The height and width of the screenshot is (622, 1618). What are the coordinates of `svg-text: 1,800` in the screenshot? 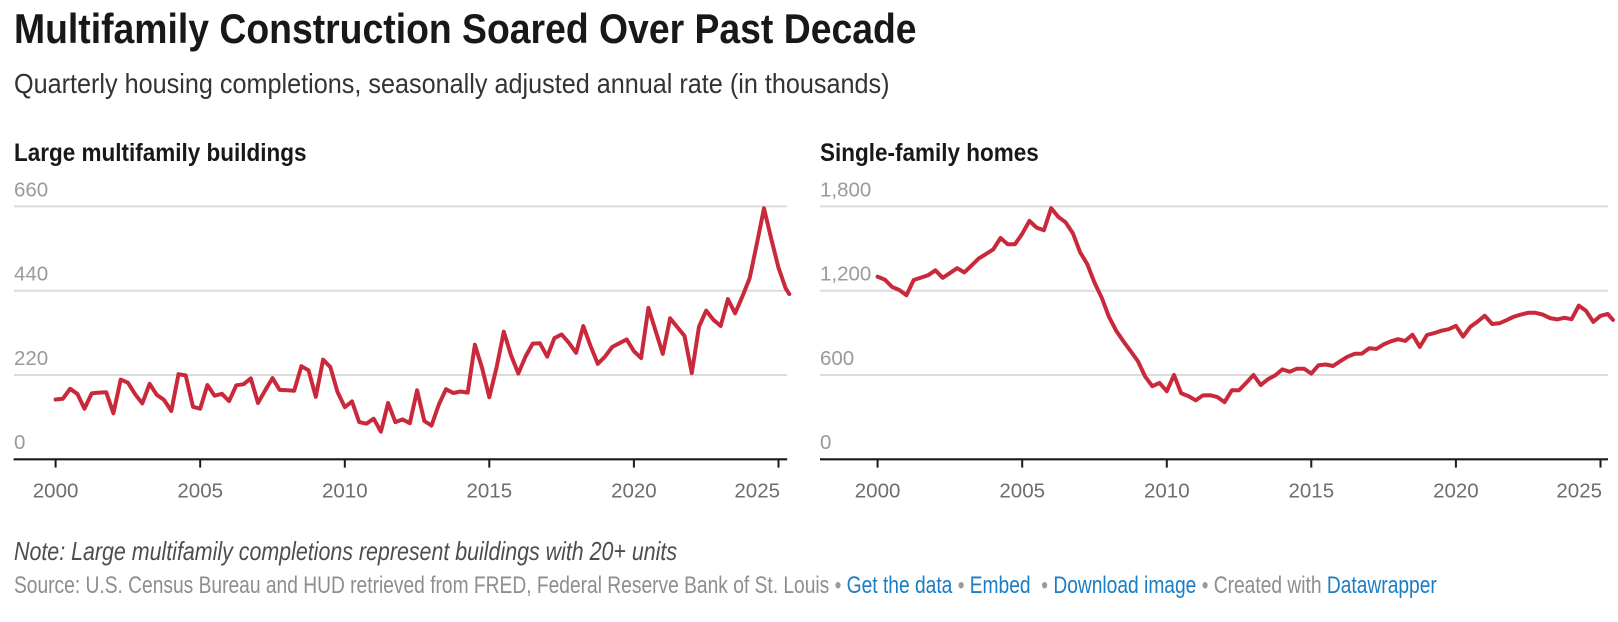 It's located at (845, 189).